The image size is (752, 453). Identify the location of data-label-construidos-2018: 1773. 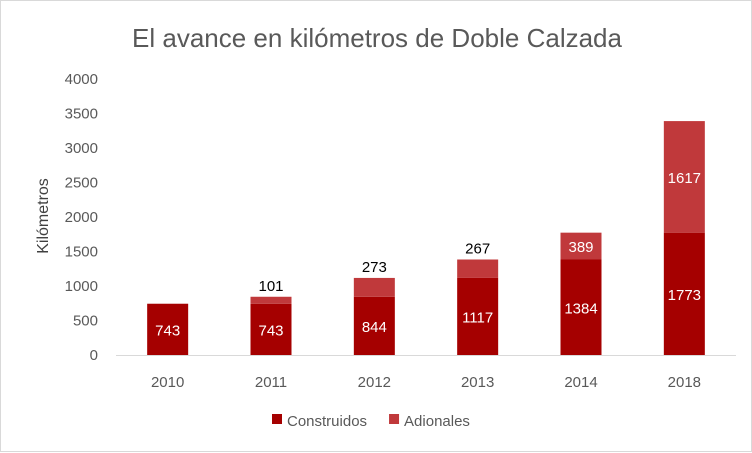
(684, 295).